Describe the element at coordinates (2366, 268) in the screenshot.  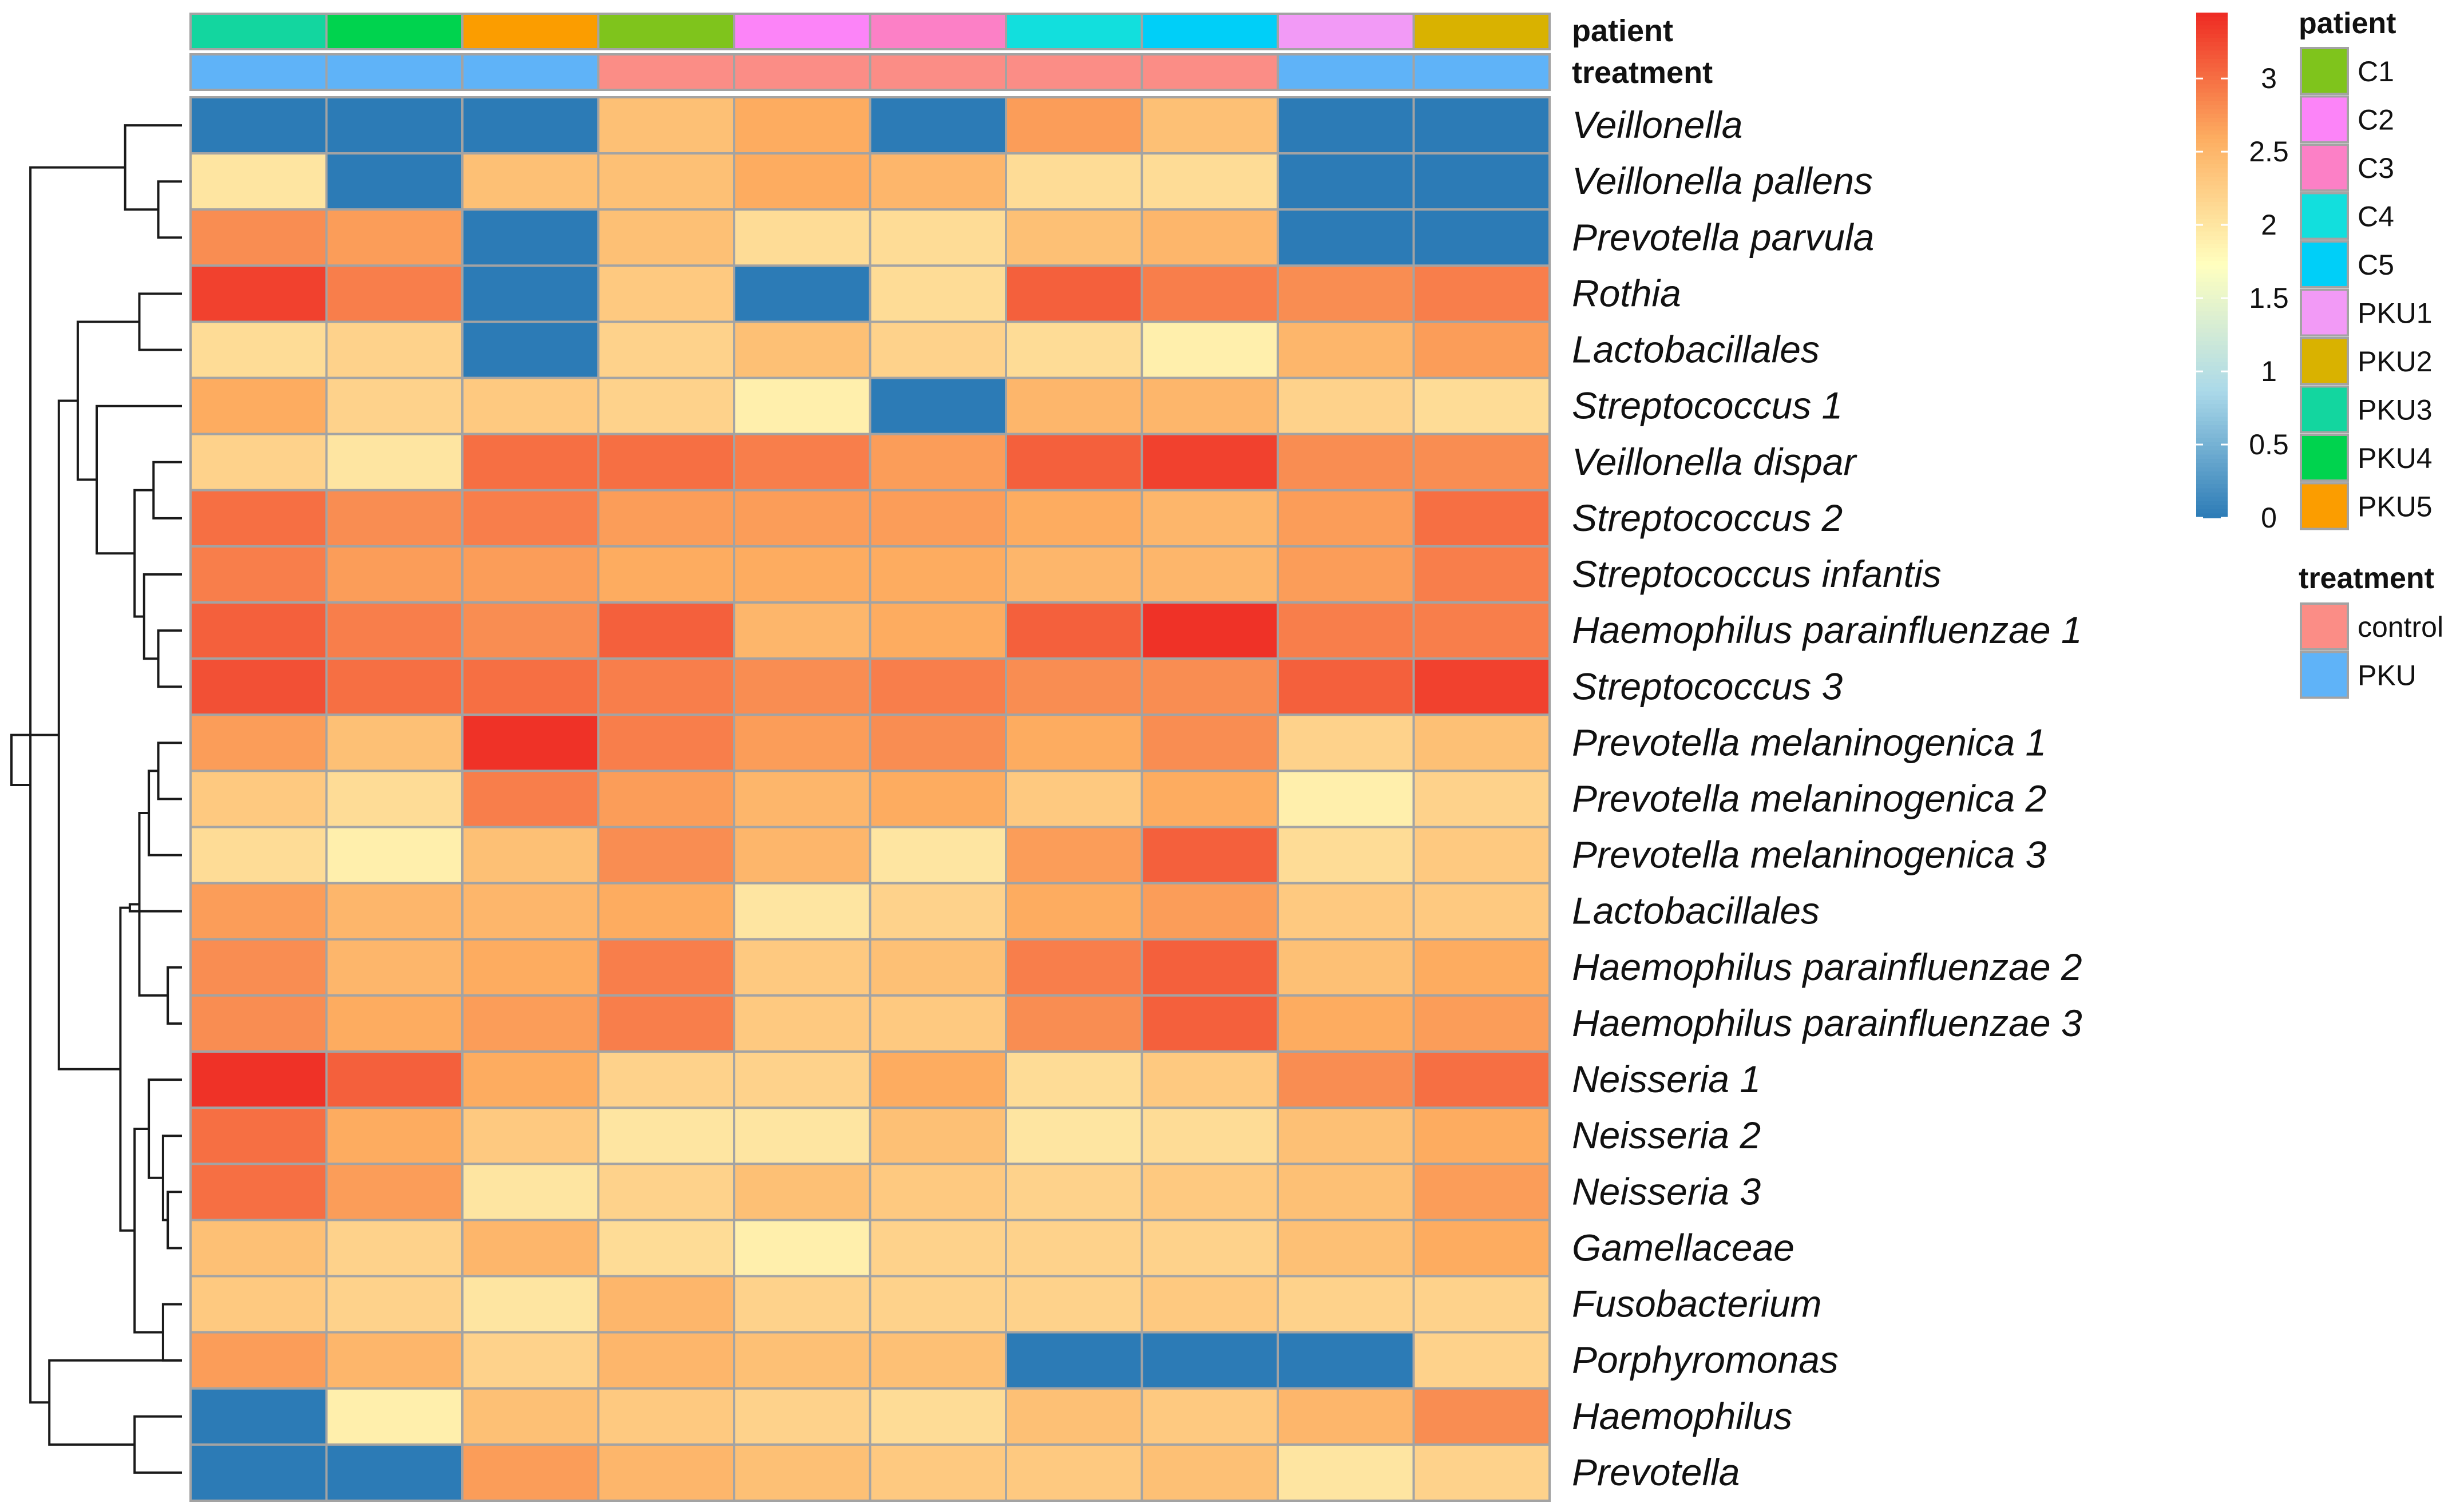
I see `patient-legend: patient C1 C2 C3 C4 C5 PKU1 PKU2 PKU3 PKU4 PKU5` at that location.